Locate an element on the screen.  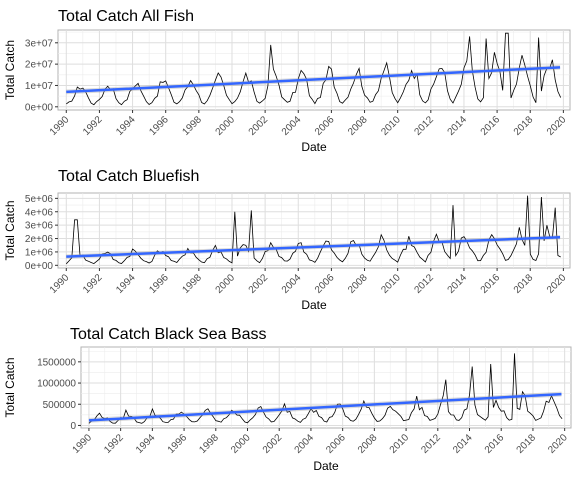
y-tick-label: 500000 is located at coordinates (60, 405).